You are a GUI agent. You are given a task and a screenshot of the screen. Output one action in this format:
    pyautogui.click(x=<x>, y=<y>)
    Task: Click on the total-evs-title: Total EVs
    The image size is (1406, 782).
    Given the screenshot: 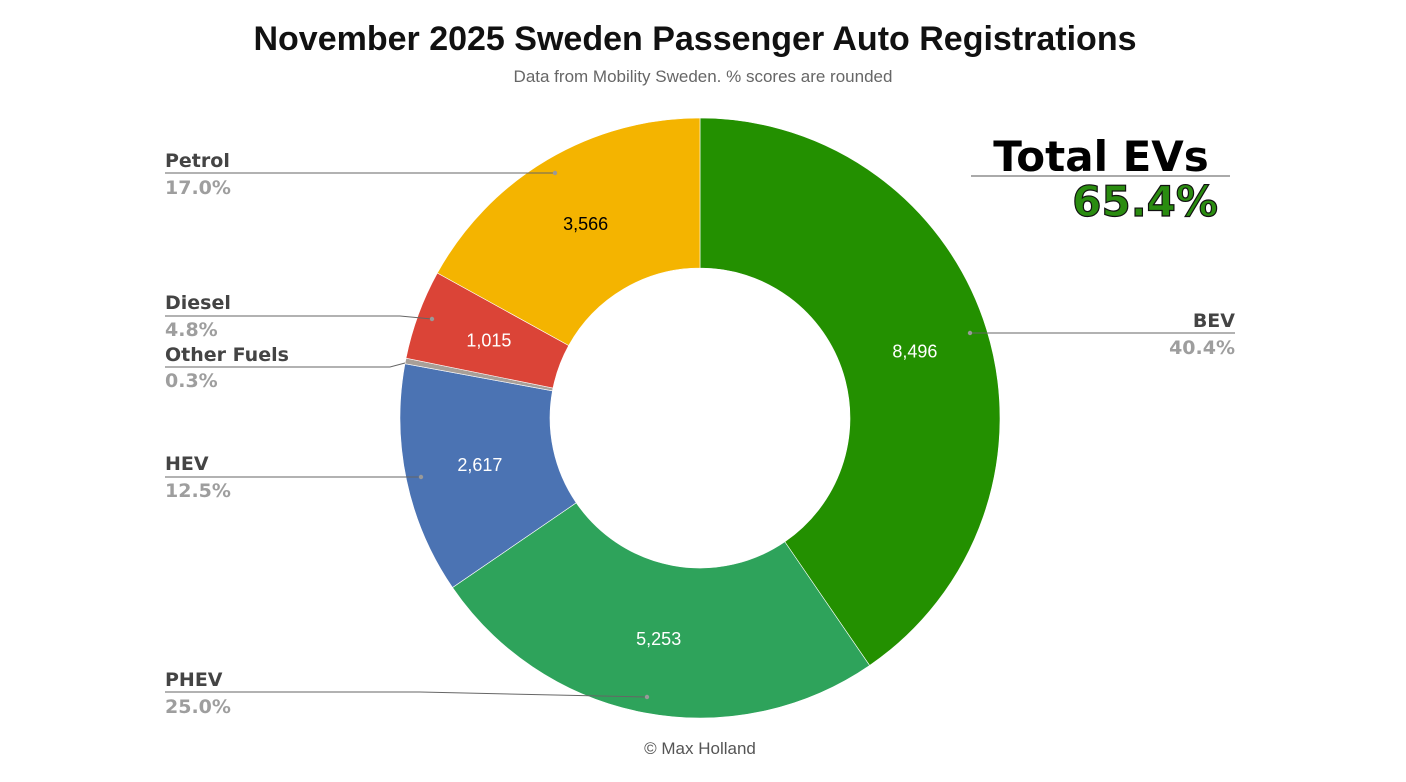 What is the action you would take?
    pyautogui.click(x=1101, y=156)
    